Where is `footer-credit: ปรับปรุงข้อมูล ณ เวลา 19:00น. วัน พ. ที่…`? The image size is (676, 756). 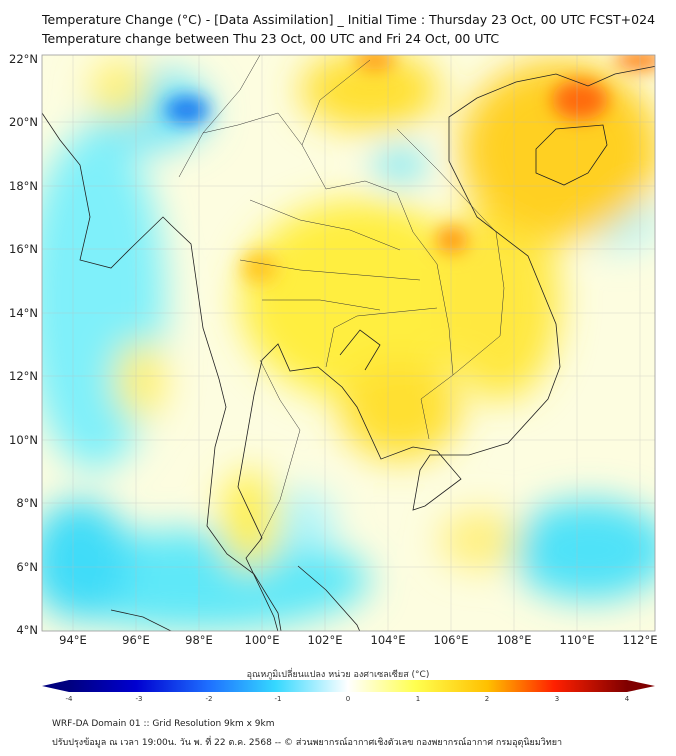 footer-credit: ปรับปรุงข้อมูล ณ เวลา 19:00น. วัน พ. ที่… is located at coordinates (307, 743).